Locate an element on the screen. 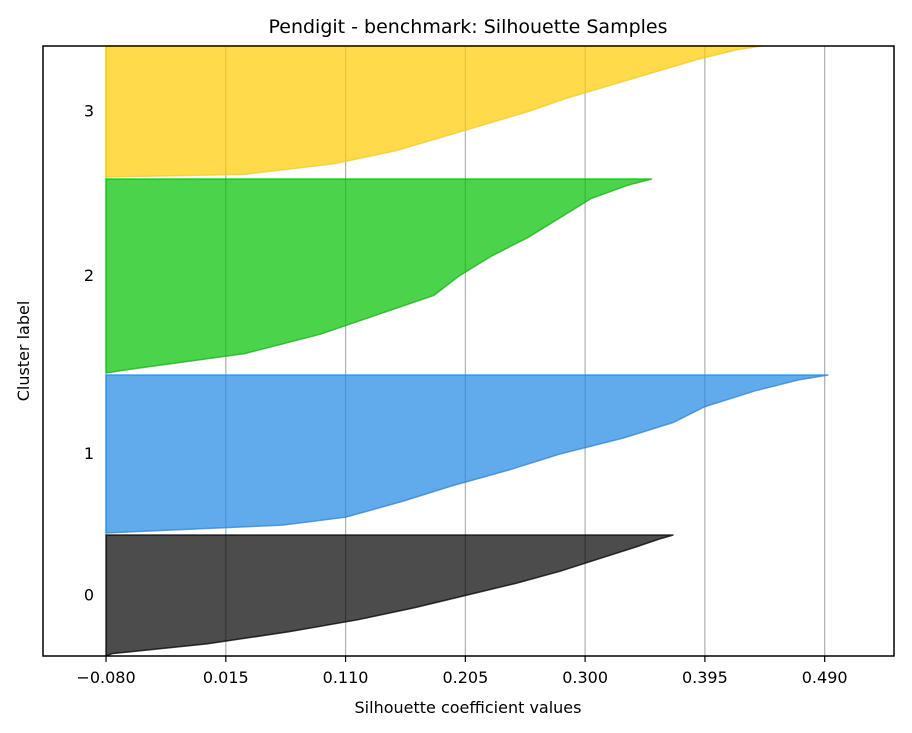  y-axis-label: Cluster label is located at coordinates (23, 351).